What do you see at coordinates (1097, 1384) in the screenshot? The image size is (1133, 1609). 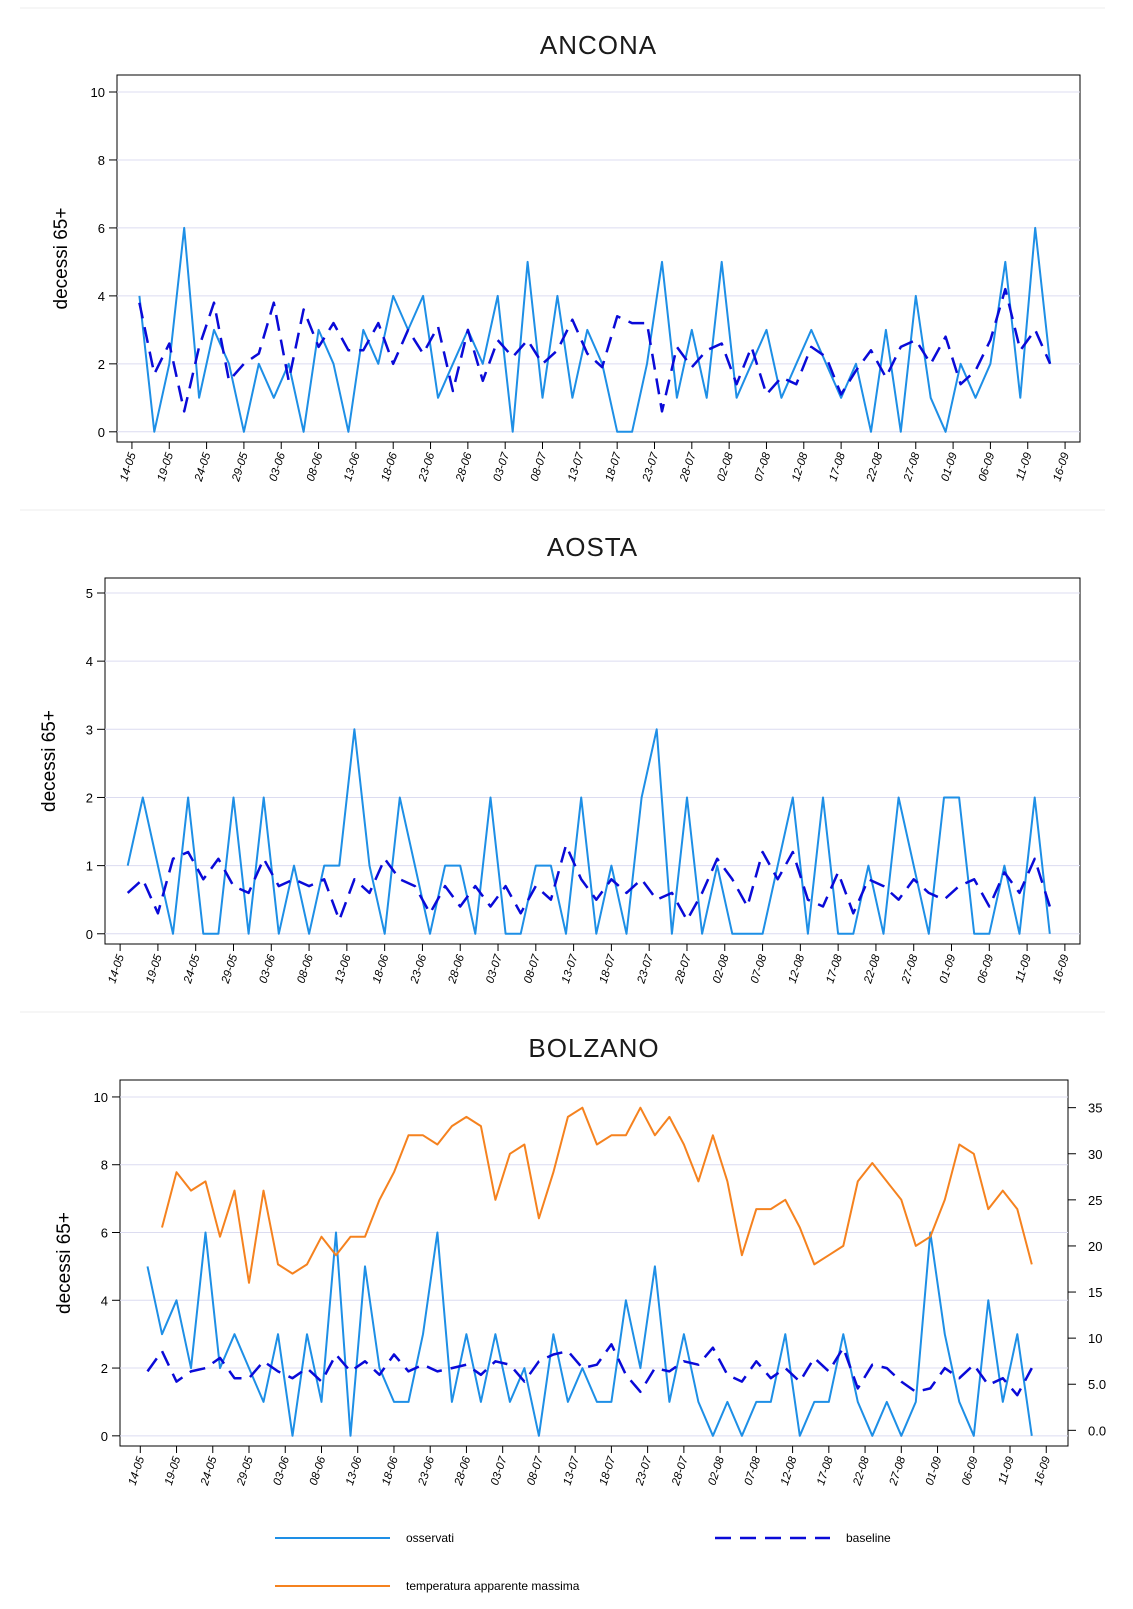 I see `y2-tick-label: 5.0` at bounding box center [1097, 1384].